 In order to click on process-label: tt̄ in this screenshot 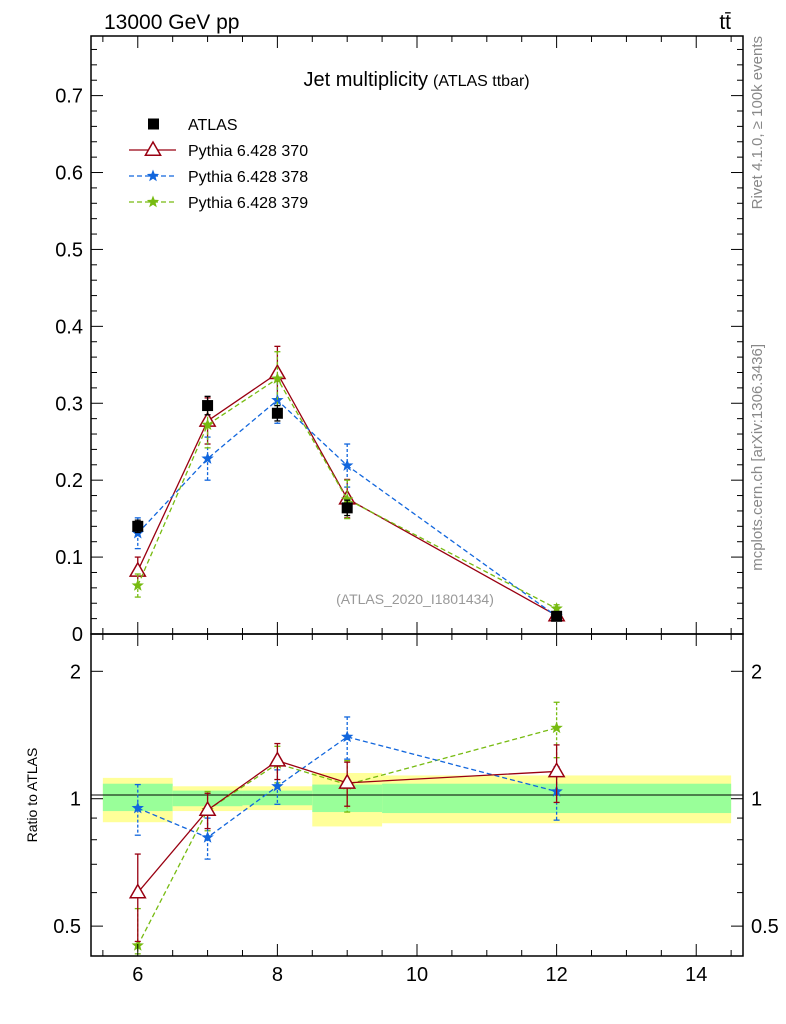, I will do `click(725, 22)`.